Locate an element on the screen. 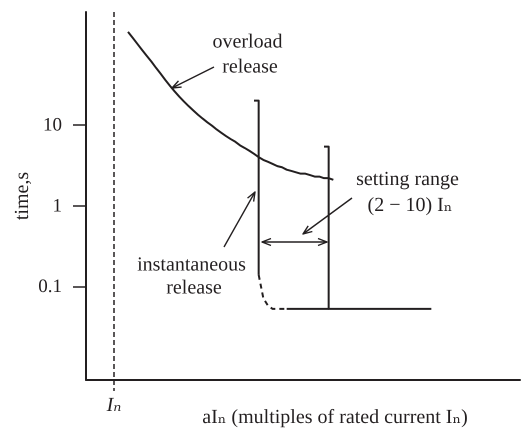 This screenshot has height=434, width=521. annotation: setting range (2 − 10) Iₙ is located at coordinates (410, 192).